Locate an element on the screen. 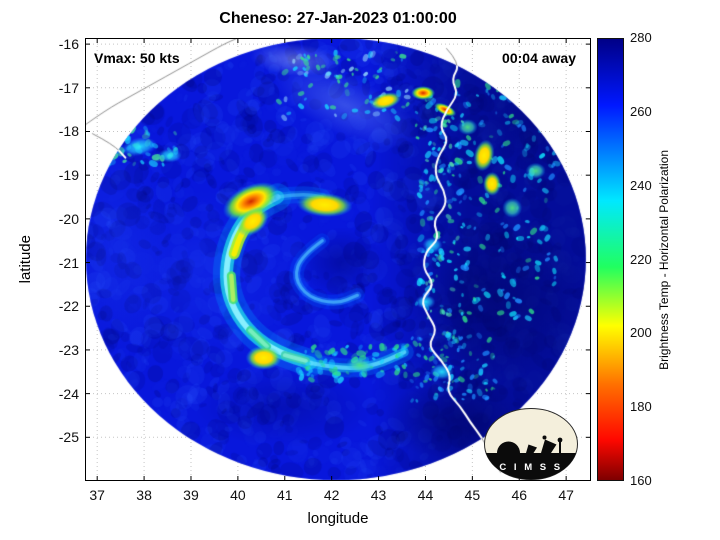  colorbar-tick-label: 200 is located at coordinates (641, 333).